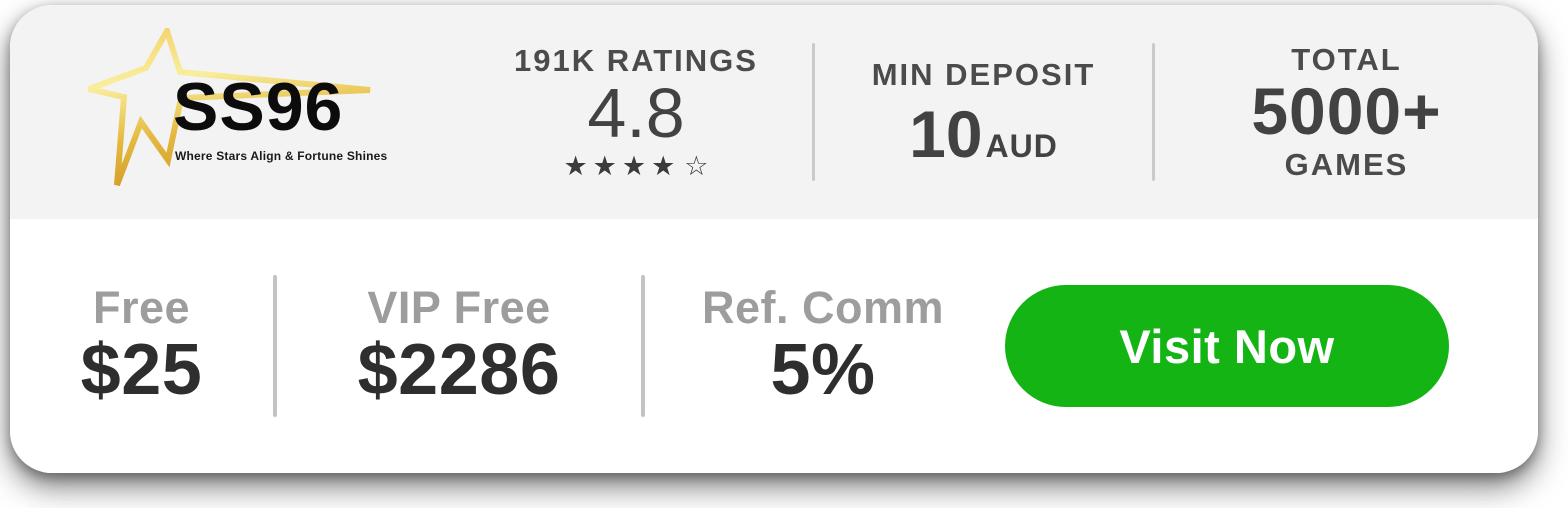 The image size is (1568, 508). I want to click on ratings-value: 4.8, so click(636, 113).